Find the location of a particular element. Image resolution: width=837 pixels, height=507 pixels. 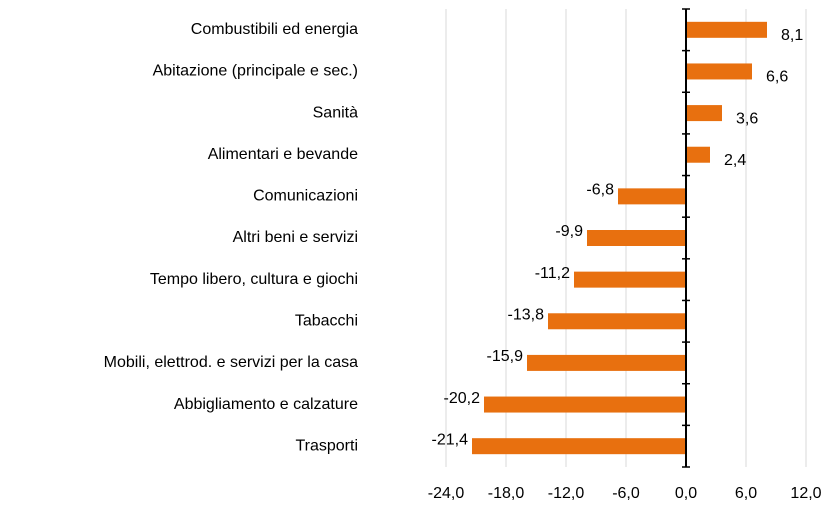

value-label: 3,6 is located at coordinates (747, 118).